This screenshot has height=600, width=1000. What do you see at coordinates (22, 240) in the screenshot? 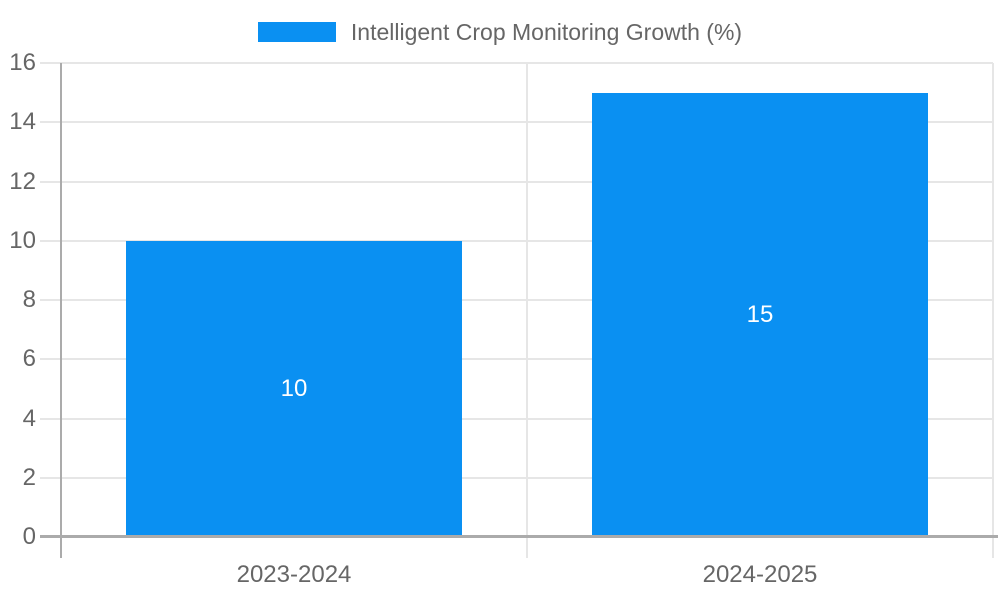
I see `y-tick-label-10: 10` at bounding box center [22, 240].